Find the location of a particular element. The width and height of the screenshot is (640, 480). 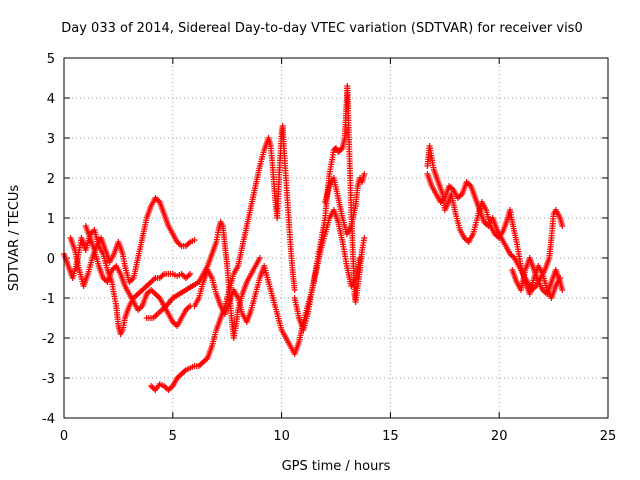

y-tick-label: 0 is located at coordinates (51, 259).